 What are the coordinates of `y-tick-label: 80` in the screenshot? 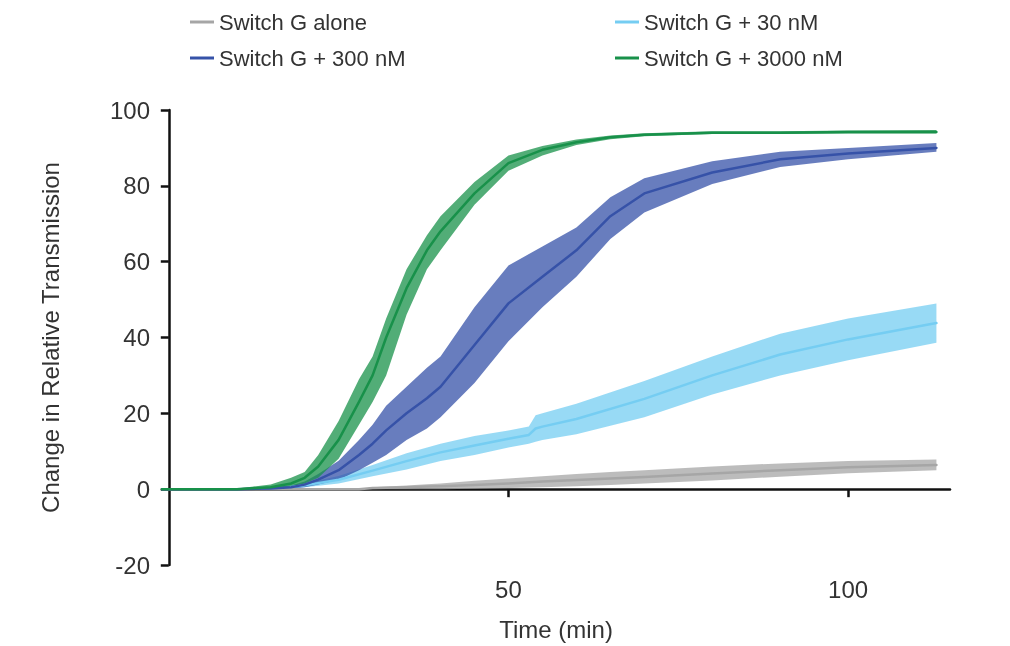 It's located at (136, 186).